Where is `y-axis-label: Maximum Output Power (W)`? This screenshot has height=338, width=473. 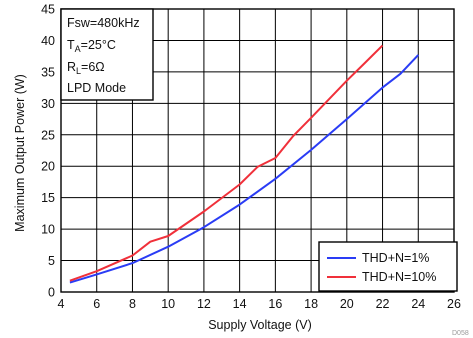
y-axis-label: Maximum Output Power (W) is located at coordinates (20, 153).